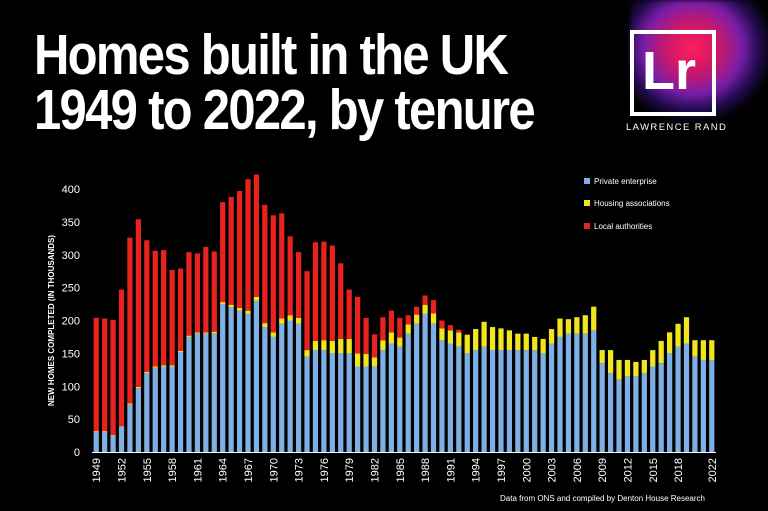 The width and height of the screenshot is (768, 511). I want to click on bar-housing-associations-2004, so click(560, 327).